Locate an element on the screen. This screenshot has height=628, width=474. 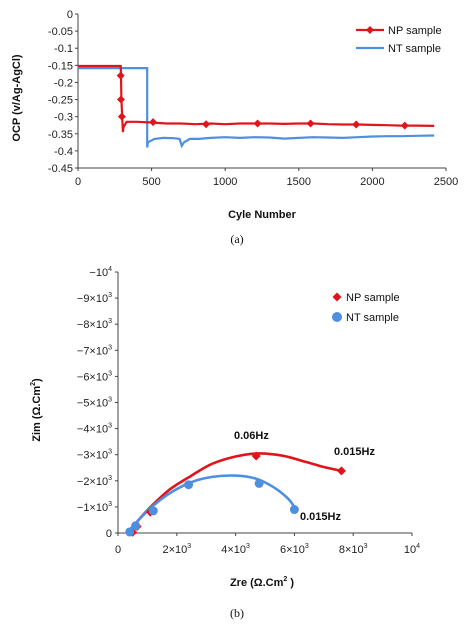
x-tick-label-b: 2×10³ is located at coordinates (176, 549).